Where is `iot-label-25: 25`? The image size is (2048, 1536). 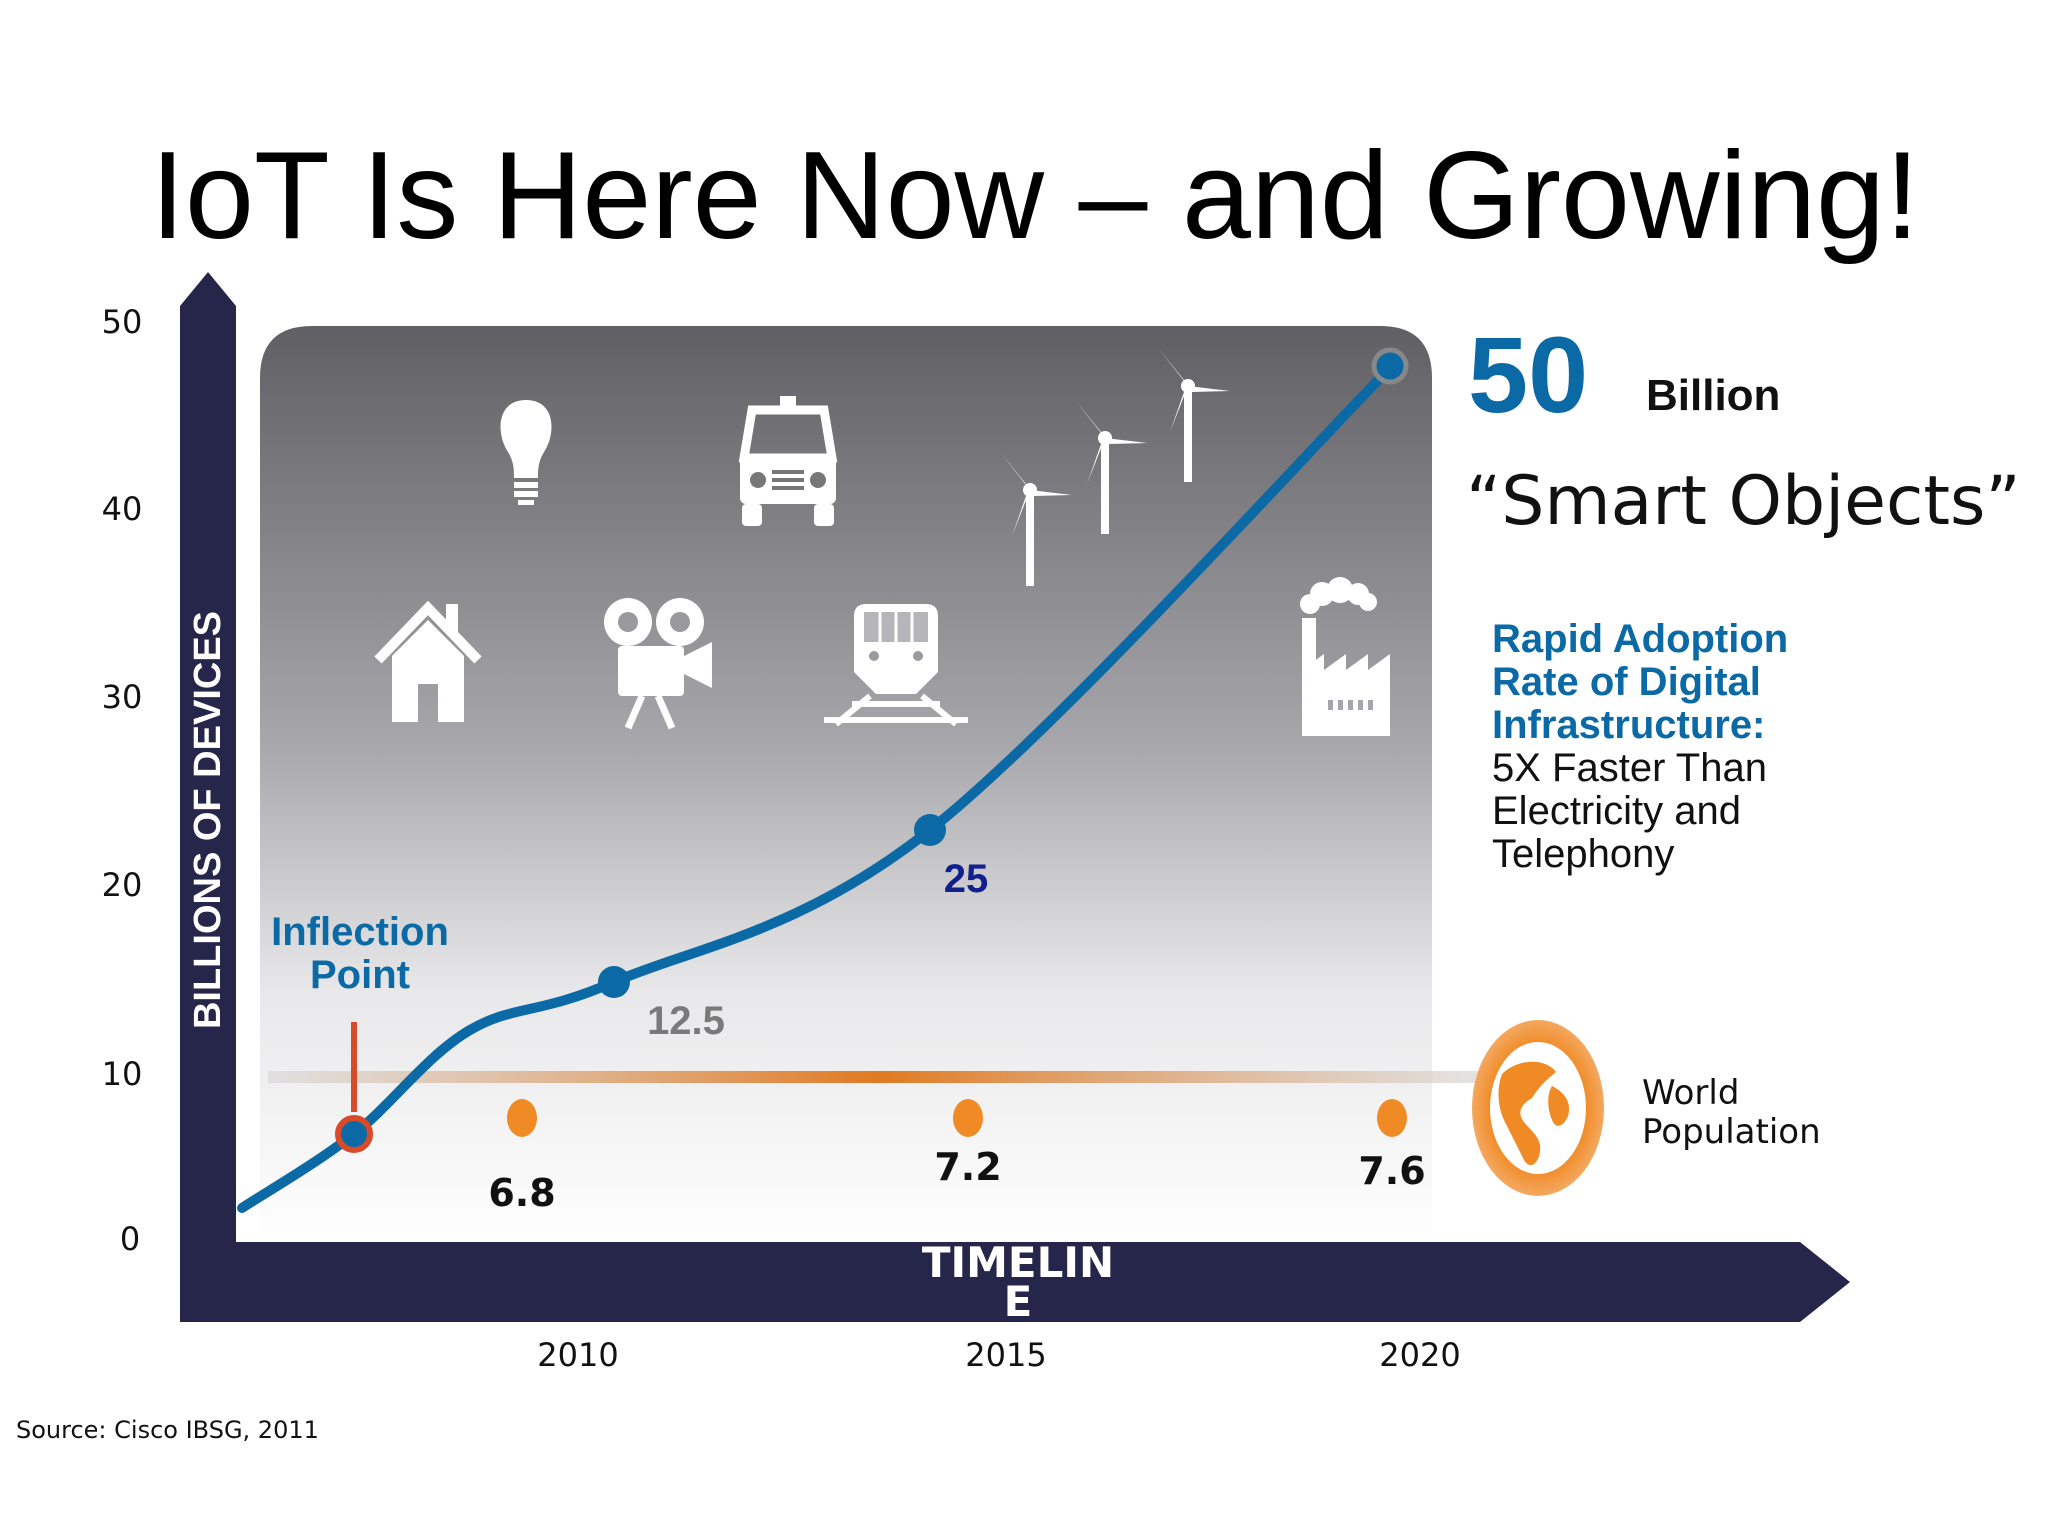
iot-label-25: 25 is located at coordinates (966, 879).